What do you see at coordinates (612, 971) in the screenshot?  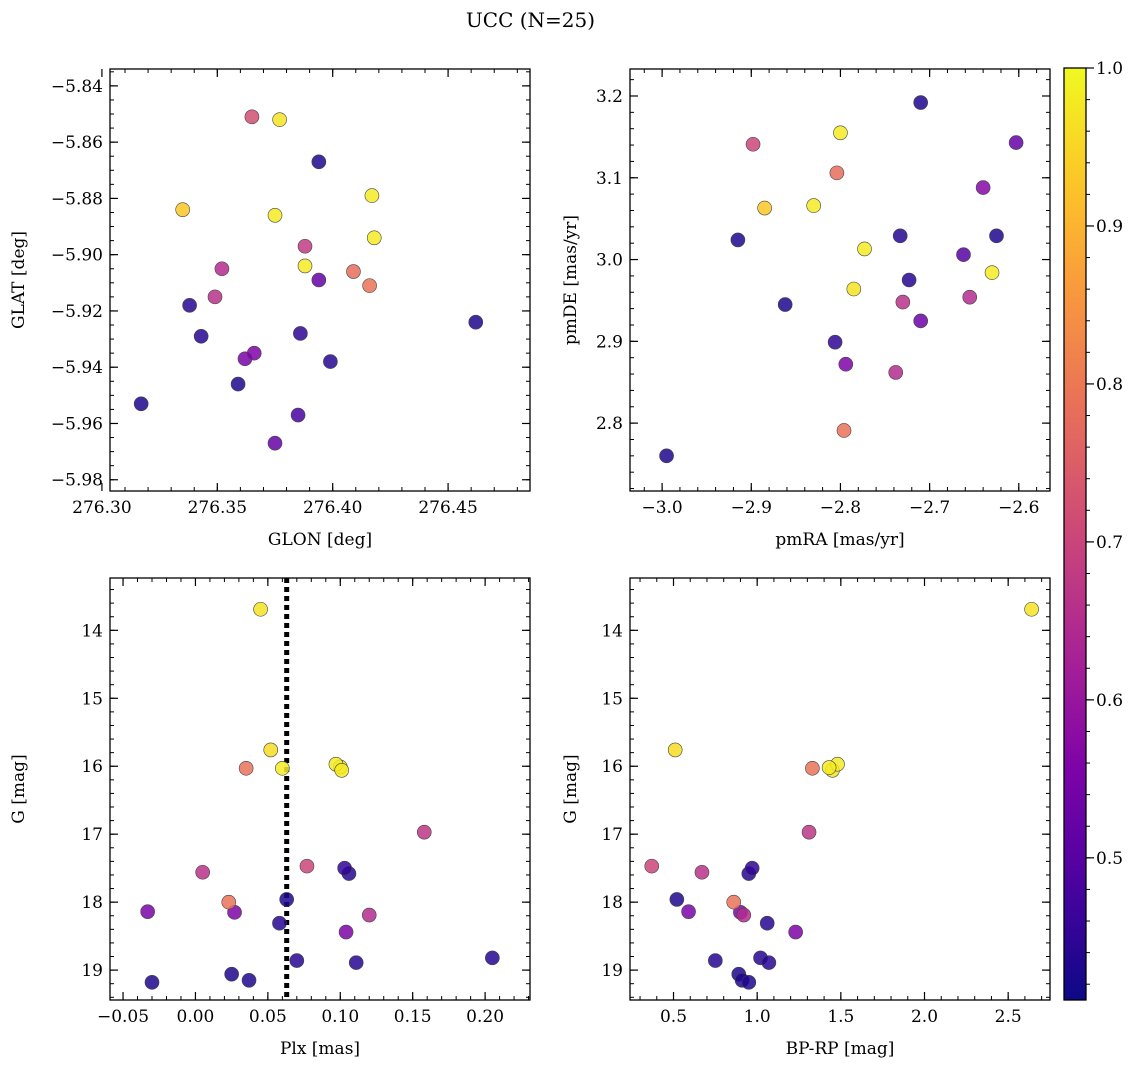 I see `y-tick-label: 19` at bounding box center [612, 971].